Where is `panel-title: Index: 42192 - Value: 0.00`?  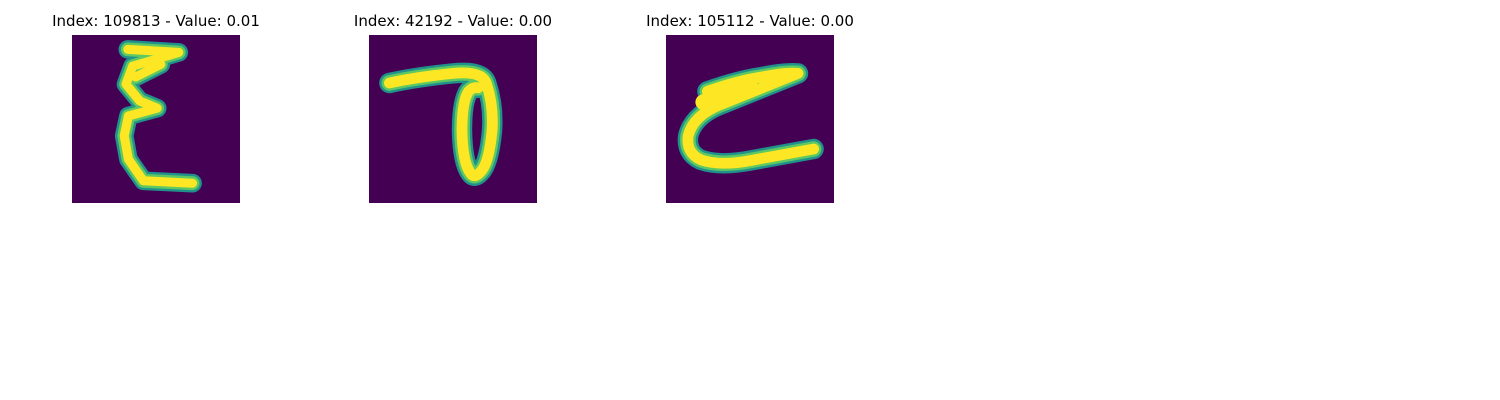 panel-title: Index: 42192 - Value: 0.00 is located at coordinates (453, 21).